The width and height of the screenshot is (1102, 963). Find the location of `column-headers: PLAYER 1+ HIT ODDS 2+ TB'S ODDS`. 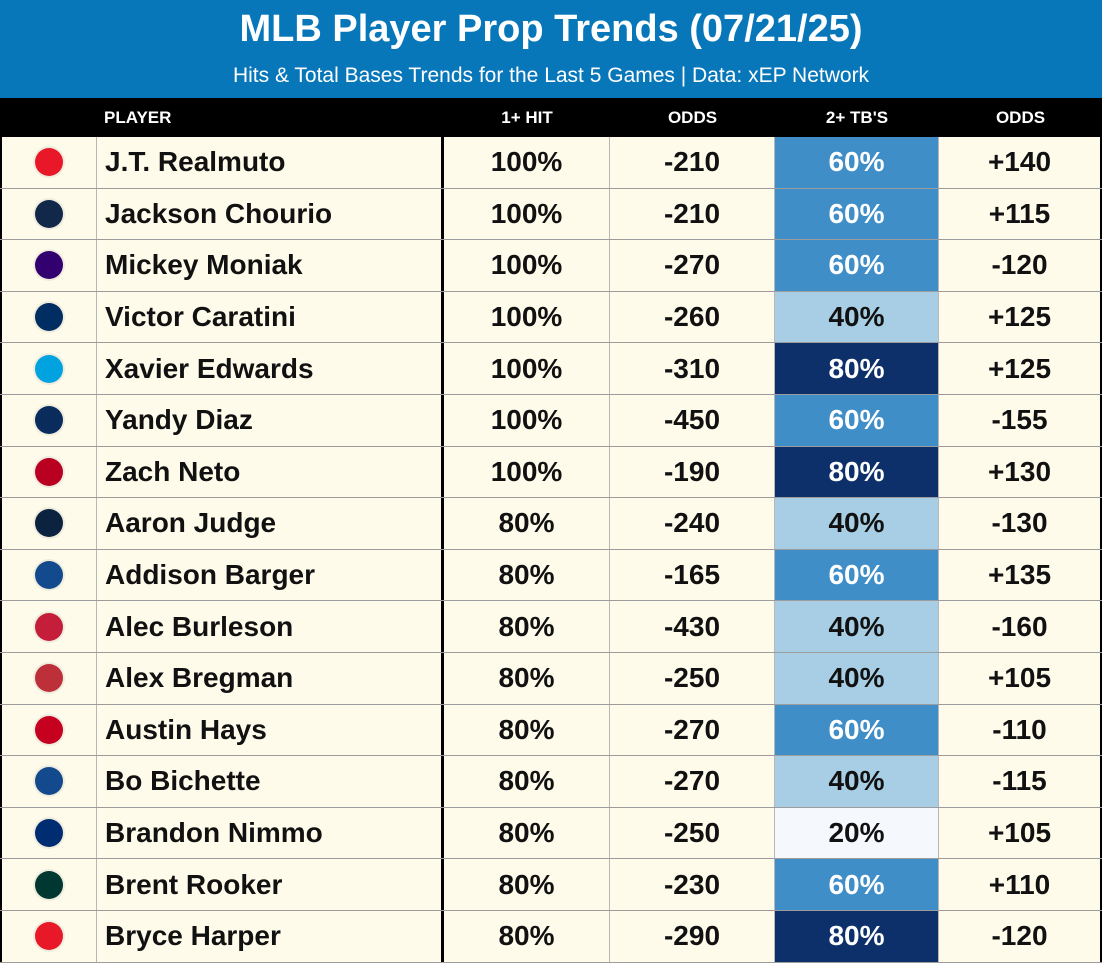

column-headers: PLAYER 1+ HIT ODDS 2+ TB'S ODDS is located at coordinates (551, 117).